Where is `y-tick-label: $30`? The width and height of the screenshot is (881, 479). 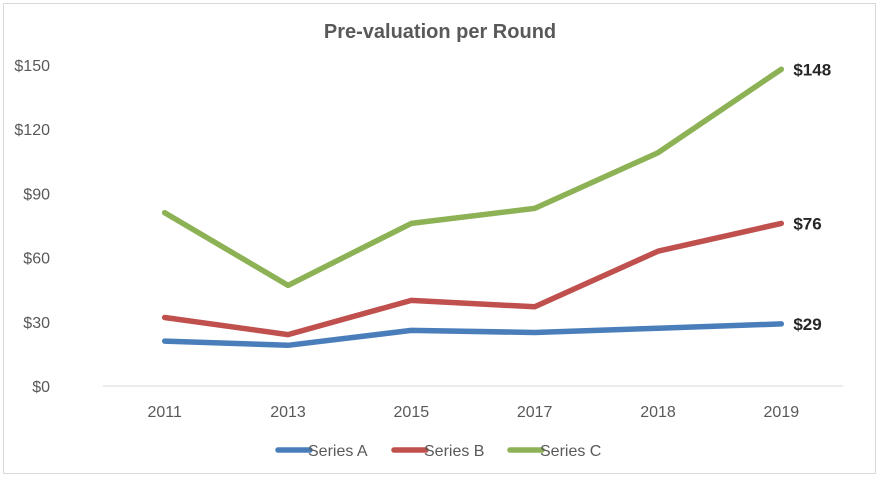 y-tick-label: $30 is located at coordinates (36, 323).